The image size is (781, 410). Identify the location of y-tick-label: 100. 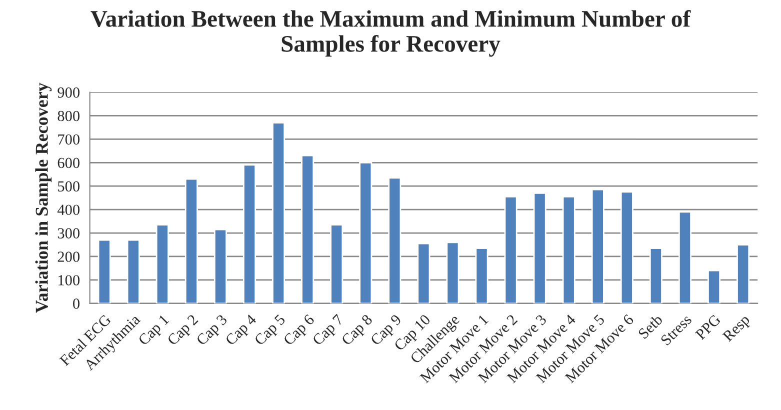
(69, 280).